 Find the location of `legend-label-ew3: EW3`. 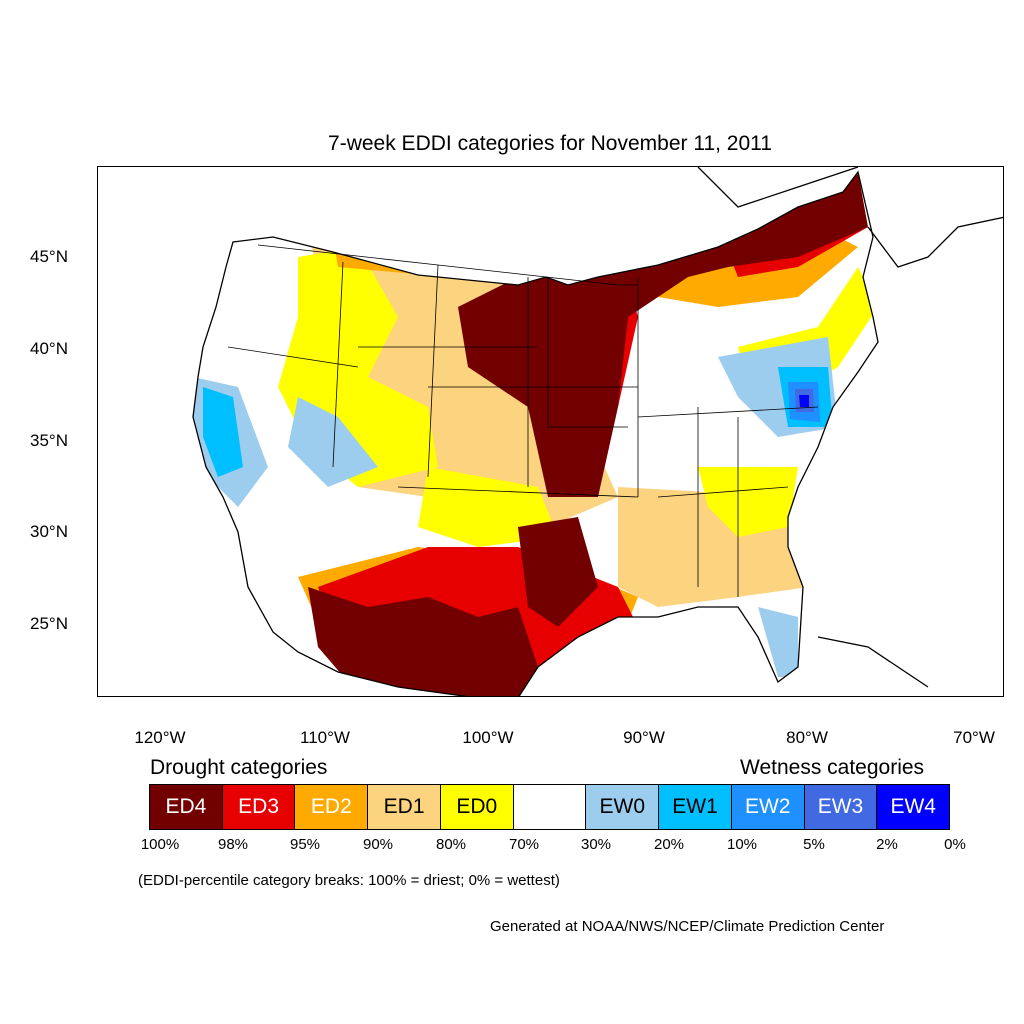

legend-label-ew3: EW3 is located at coordinates (840, 806).